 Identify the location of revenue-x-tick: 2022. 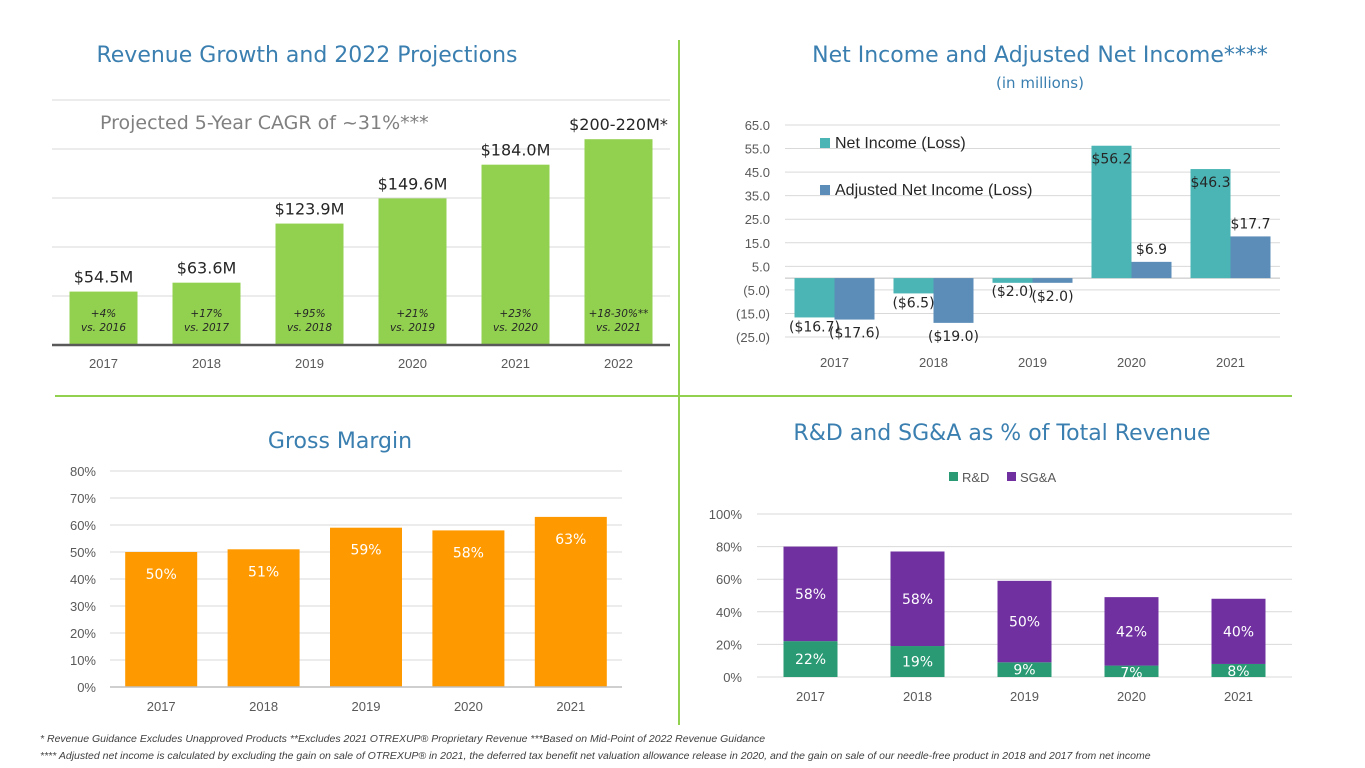
(618, 363).